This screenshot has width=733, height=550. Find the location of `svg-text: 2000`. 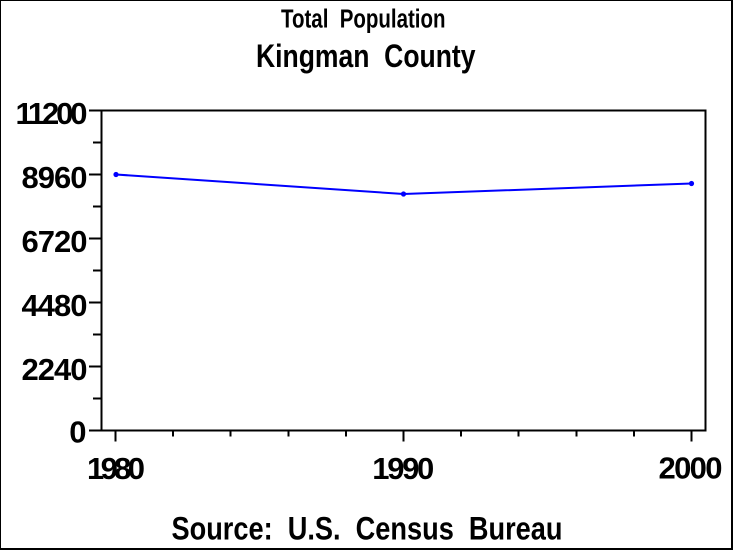

svg-text: 2000 is located at coordinates (691, 468).